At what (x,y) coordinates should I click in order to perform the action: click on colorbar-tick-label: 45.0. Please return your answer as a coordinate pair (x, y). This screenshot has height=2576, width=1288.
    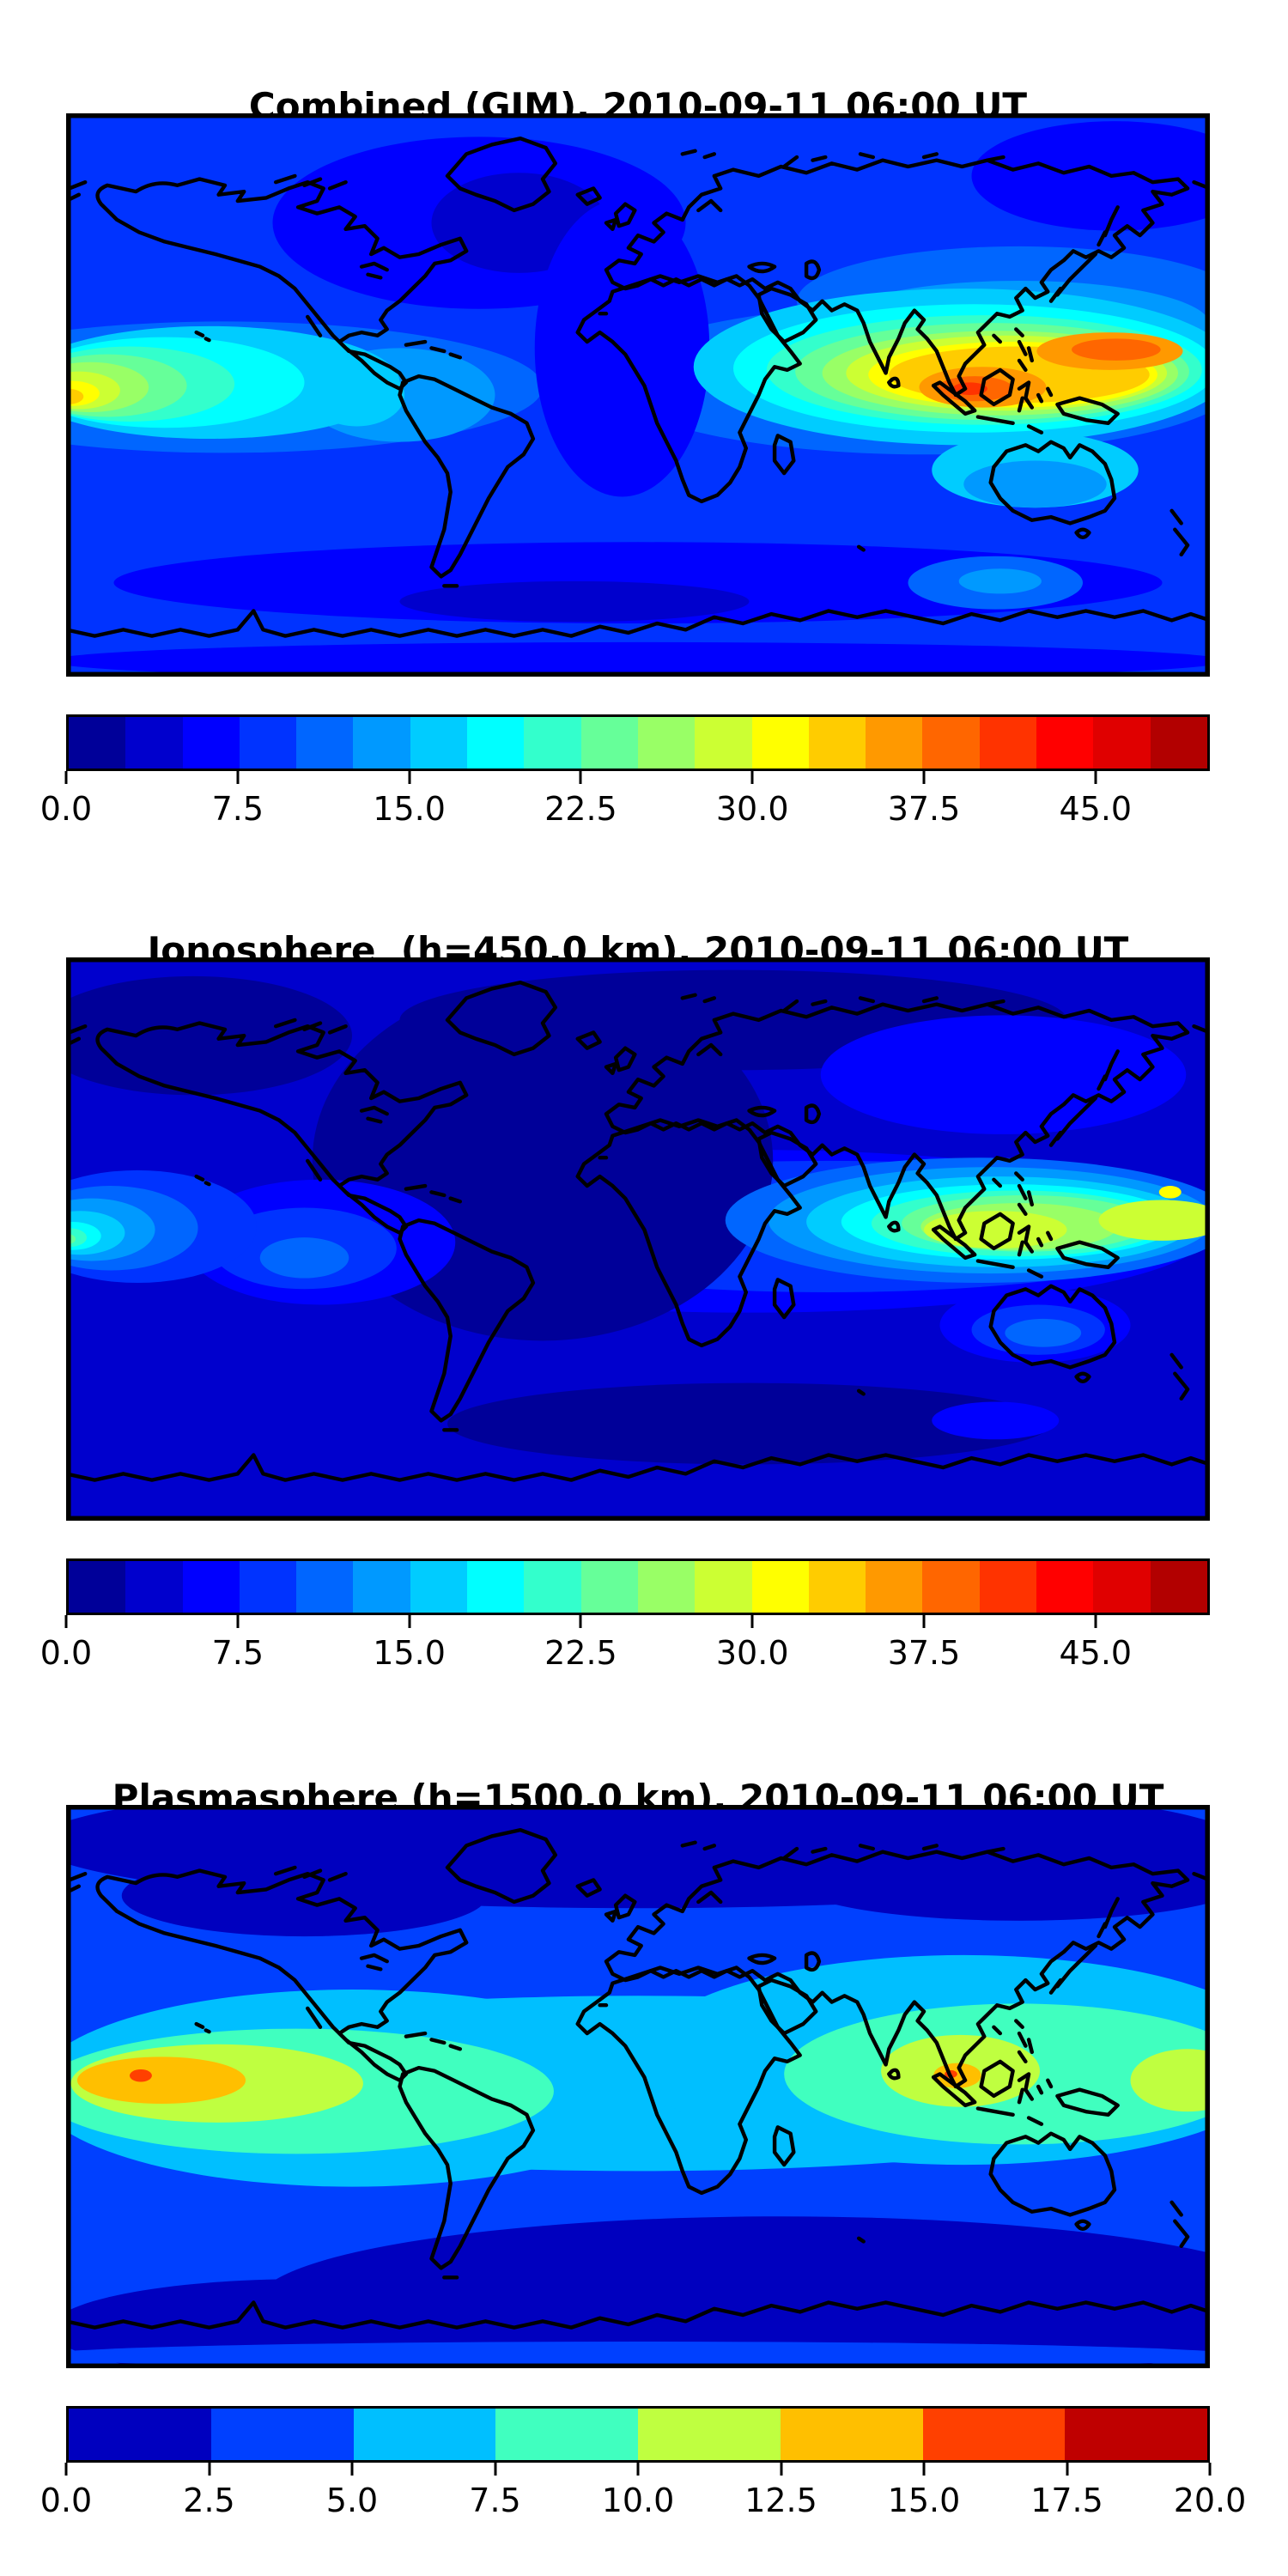
    Looking at the image, I should click on (1096, 1653).